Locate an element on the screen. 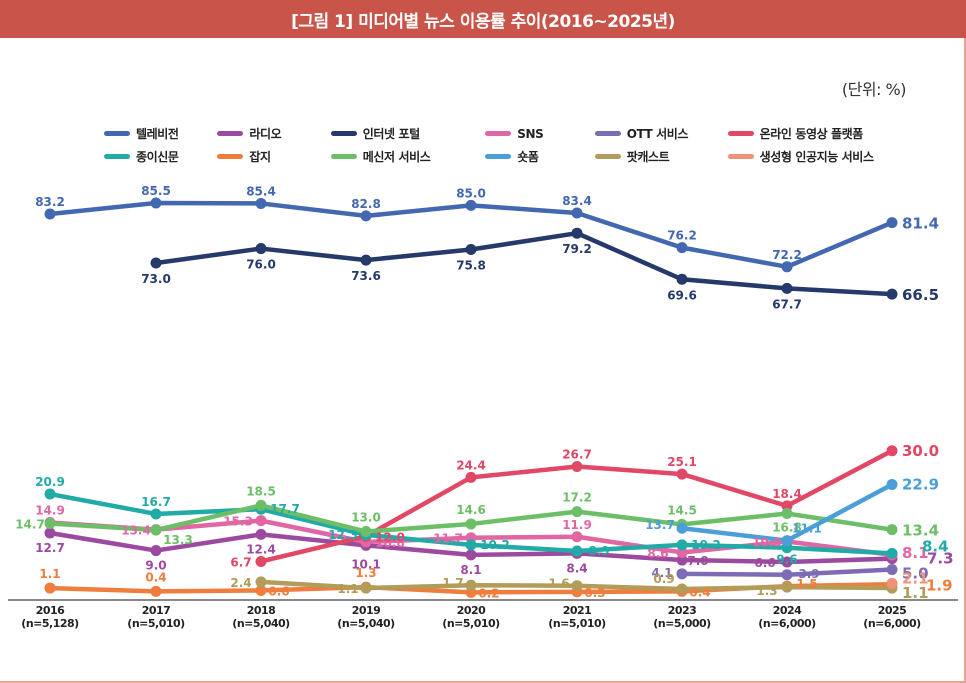 This screenshot has width=966, height=683. legend-item-radio: 라디오 is located at coordinates (273, 133).